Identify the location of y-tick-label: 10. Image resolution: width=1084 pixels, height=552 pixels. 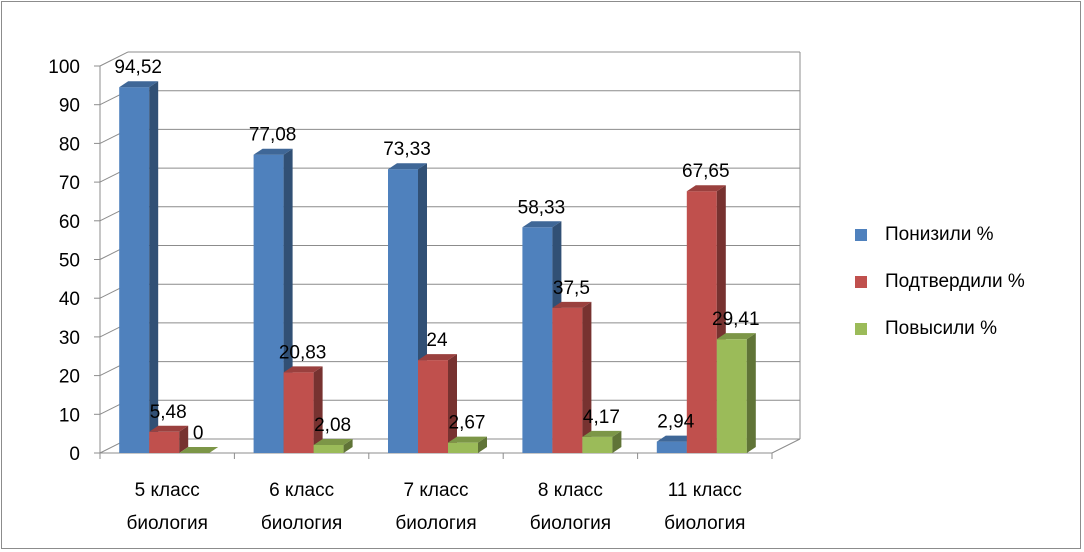
(69, 415).